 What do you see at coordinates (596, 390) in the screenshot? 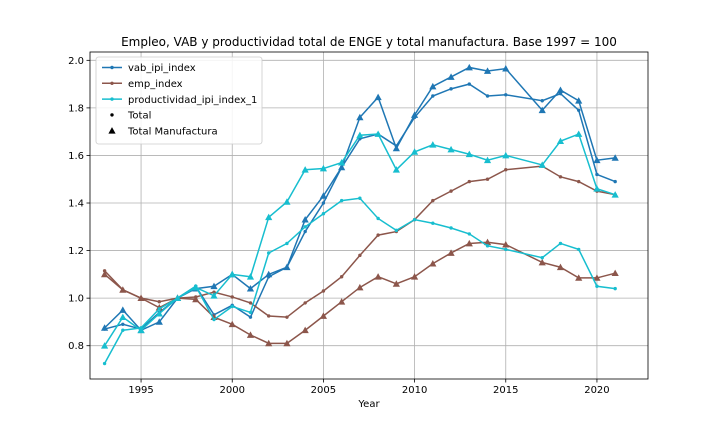
I see `x-tick-label: 2020` at bounding box center [596, 390].